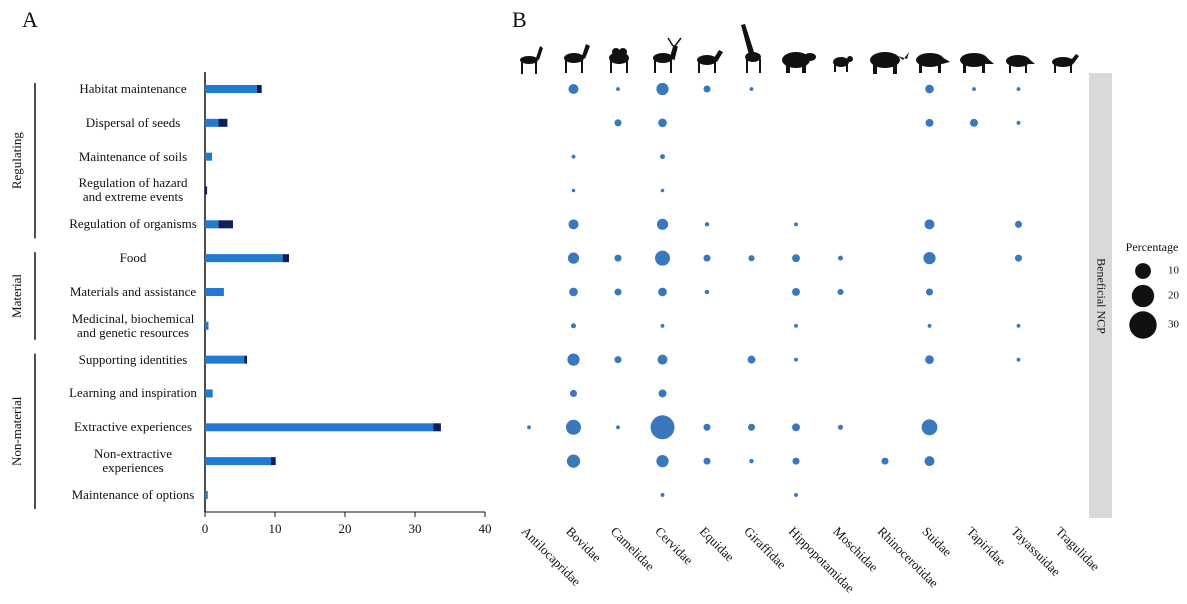 Image resolution: width=1187 pixels, height=604 pixels. What do you see at coordinates (133, 156) in the screenshot?
I see `y-tick-label: Maintenance of soils` at bounding box center [133, 156].